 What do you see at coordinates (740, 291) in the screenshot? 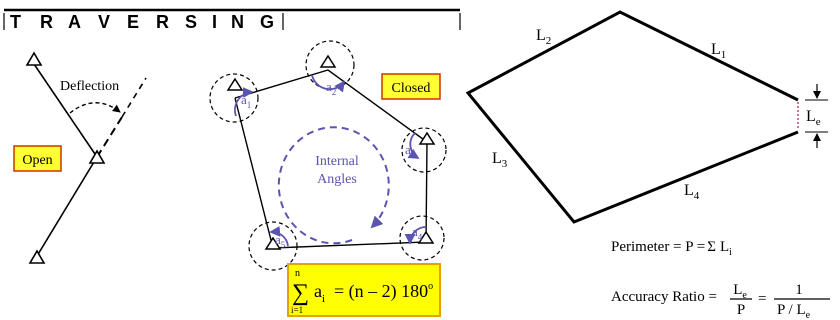
I see `accuracy-frac1-num: Le` at bounding box center [740, 291].